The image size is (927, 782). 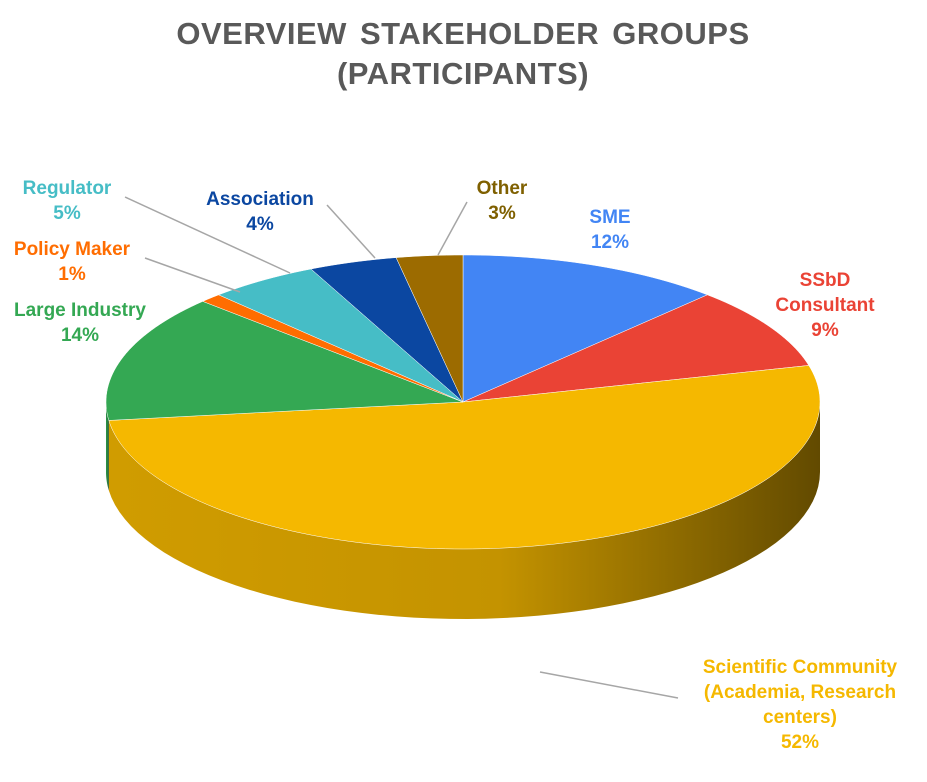 What do you see at coordinates (260, 224) in the screenshot?
I see `value-label: 4%` at bounding box center [260, 224].